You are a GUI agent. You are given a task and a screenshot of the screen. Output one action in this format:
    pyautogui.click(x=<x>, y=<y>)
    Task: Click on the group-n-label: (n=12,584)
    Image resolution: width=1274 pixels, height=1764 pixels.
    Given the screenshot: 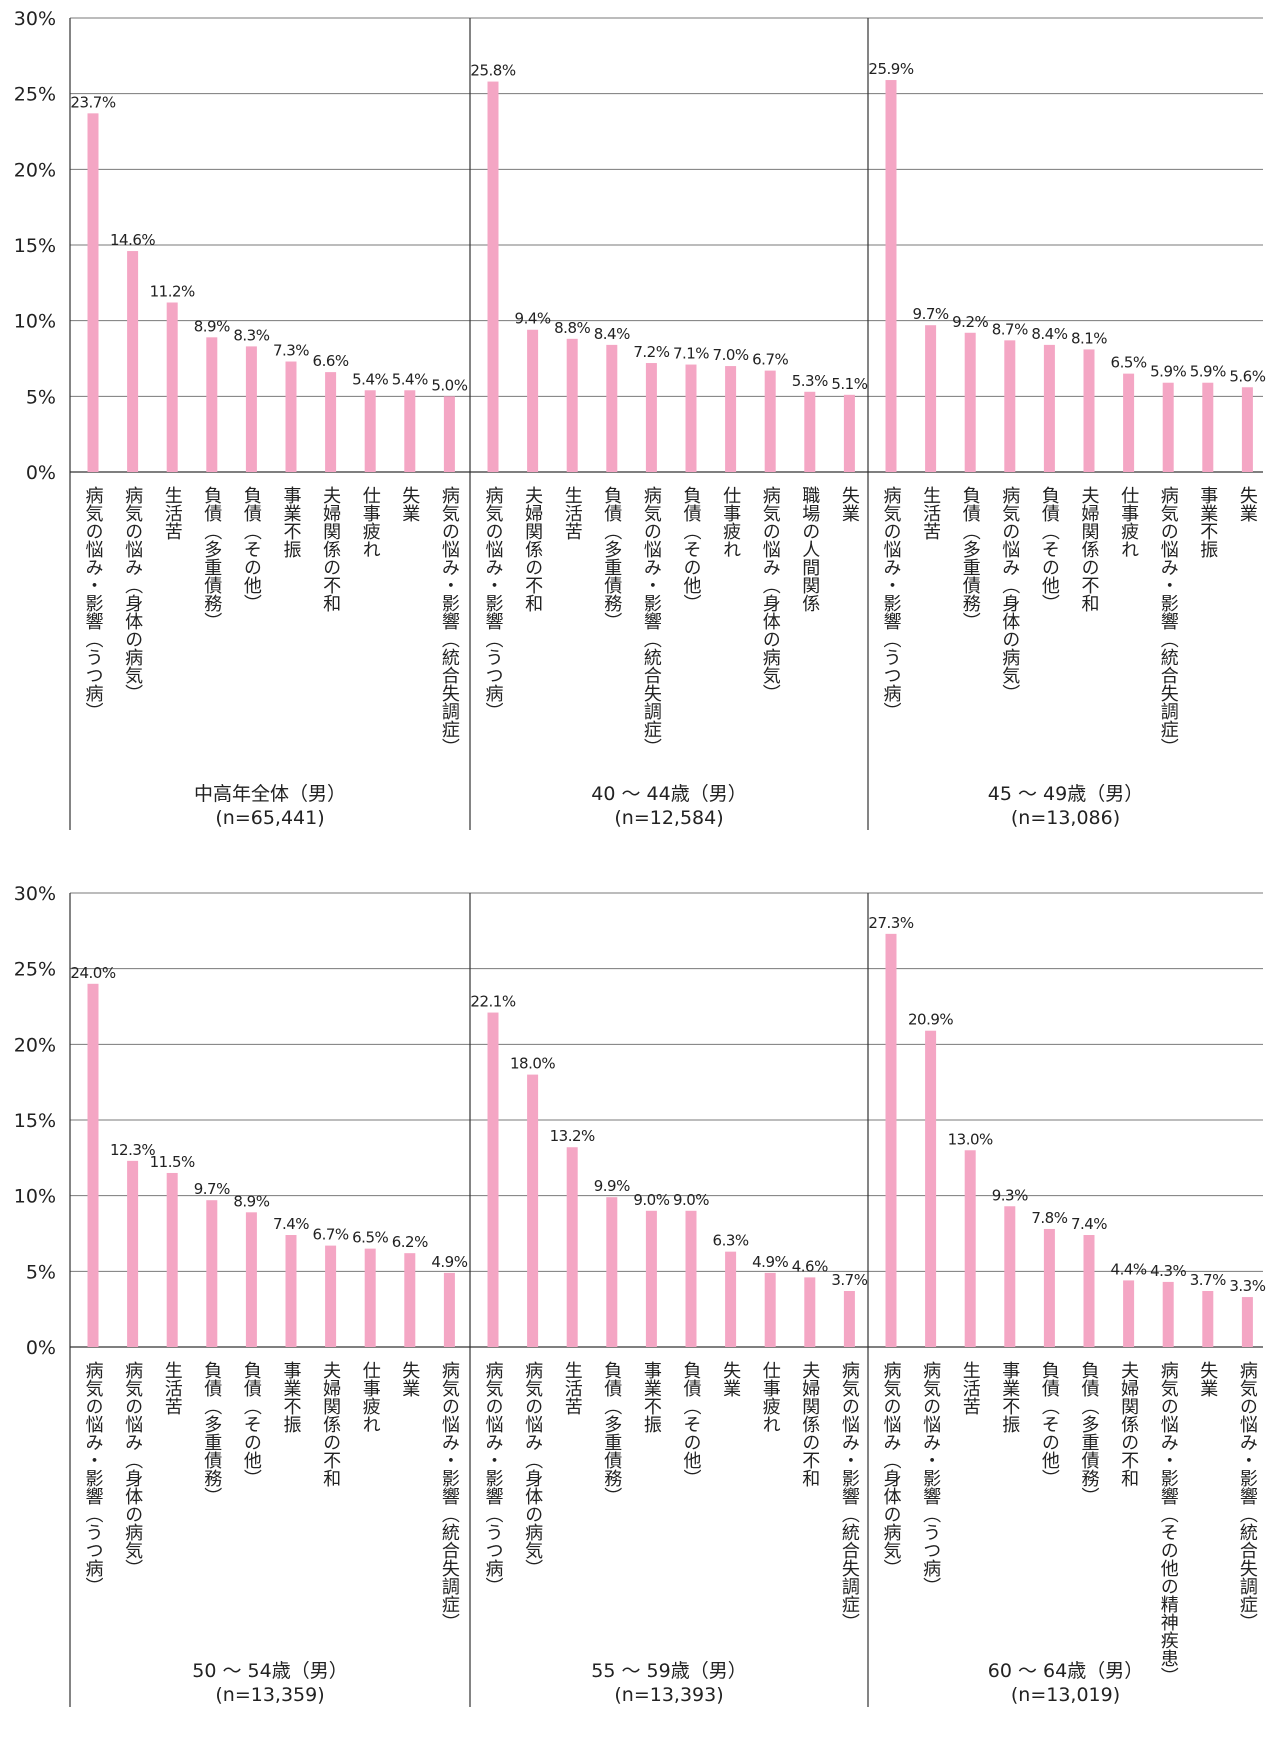 What is the action you would take?
    pyautogui.click(x=668, y=818)
    